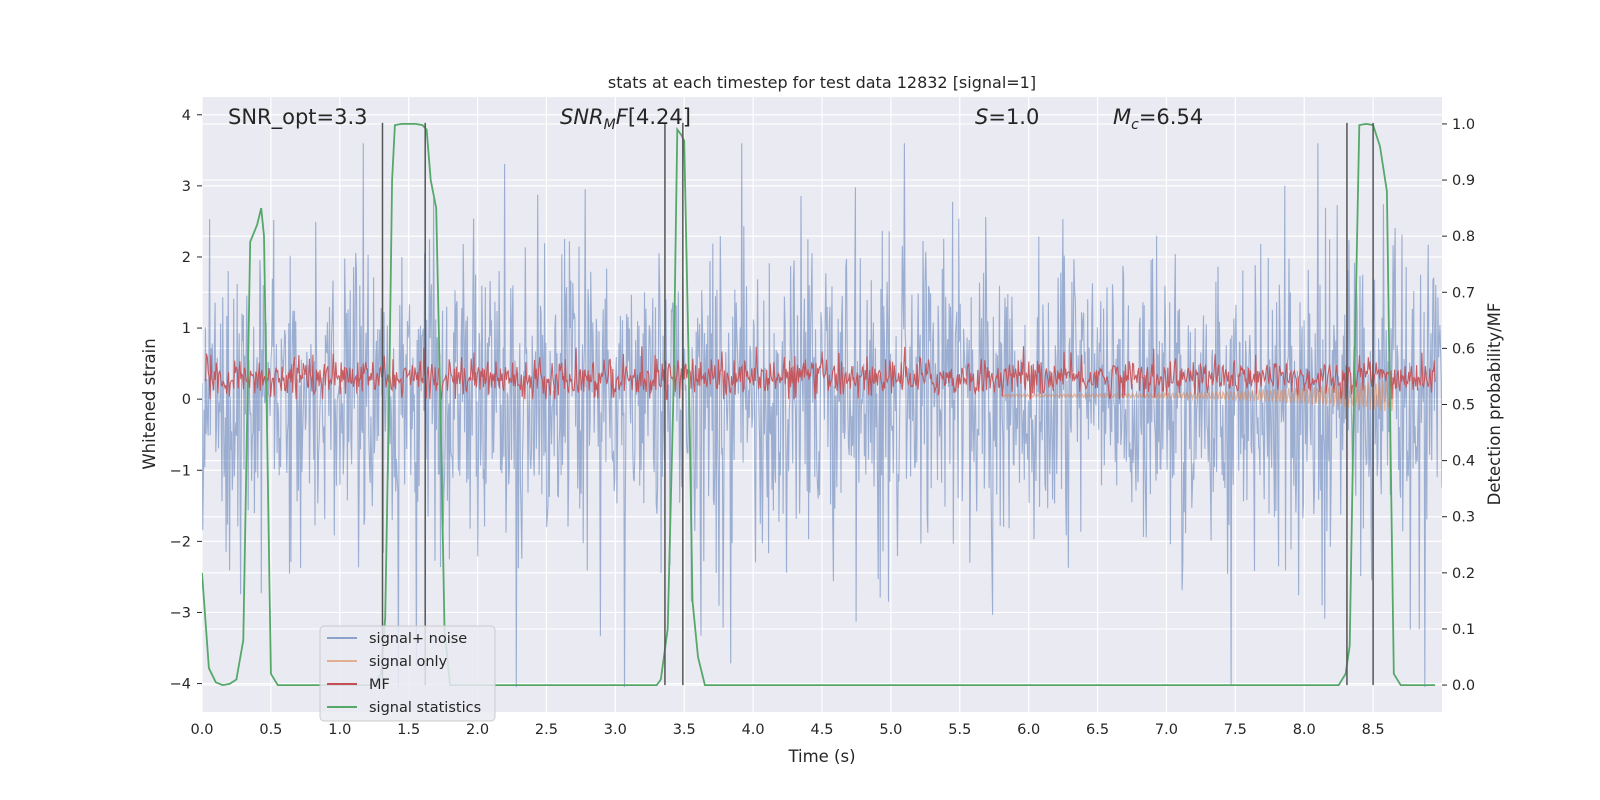 This screenshot has height=800, width=1600. Describe the element at coordinates (1197, 395) in the screenshot. I see `series-signal-only` at that location.